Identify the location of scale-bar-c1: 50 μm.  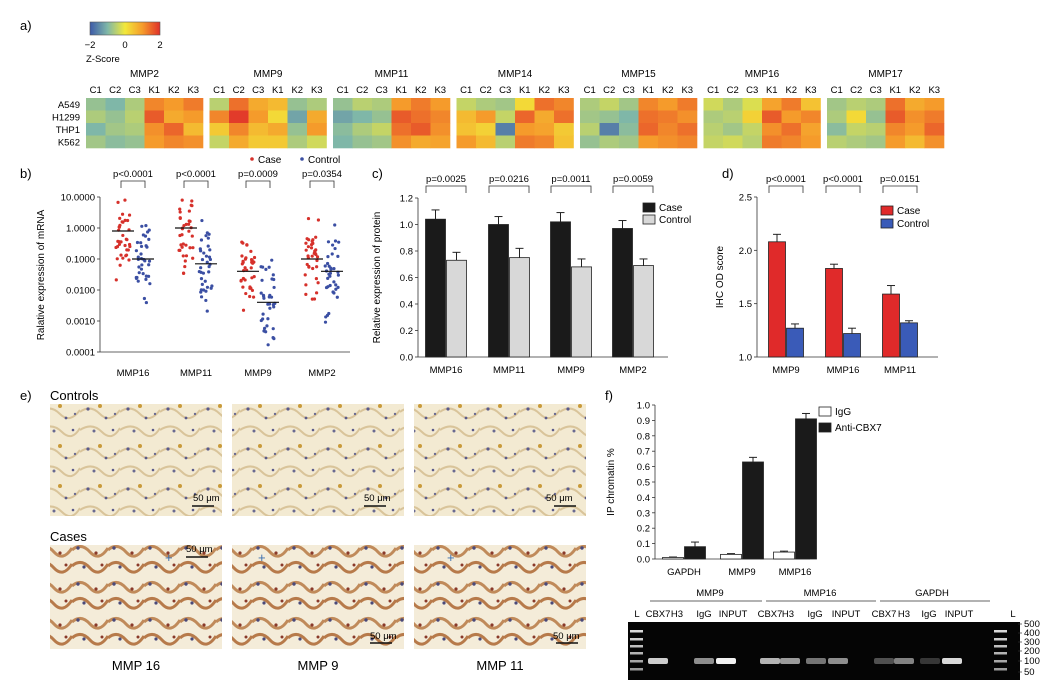
(206, 498).